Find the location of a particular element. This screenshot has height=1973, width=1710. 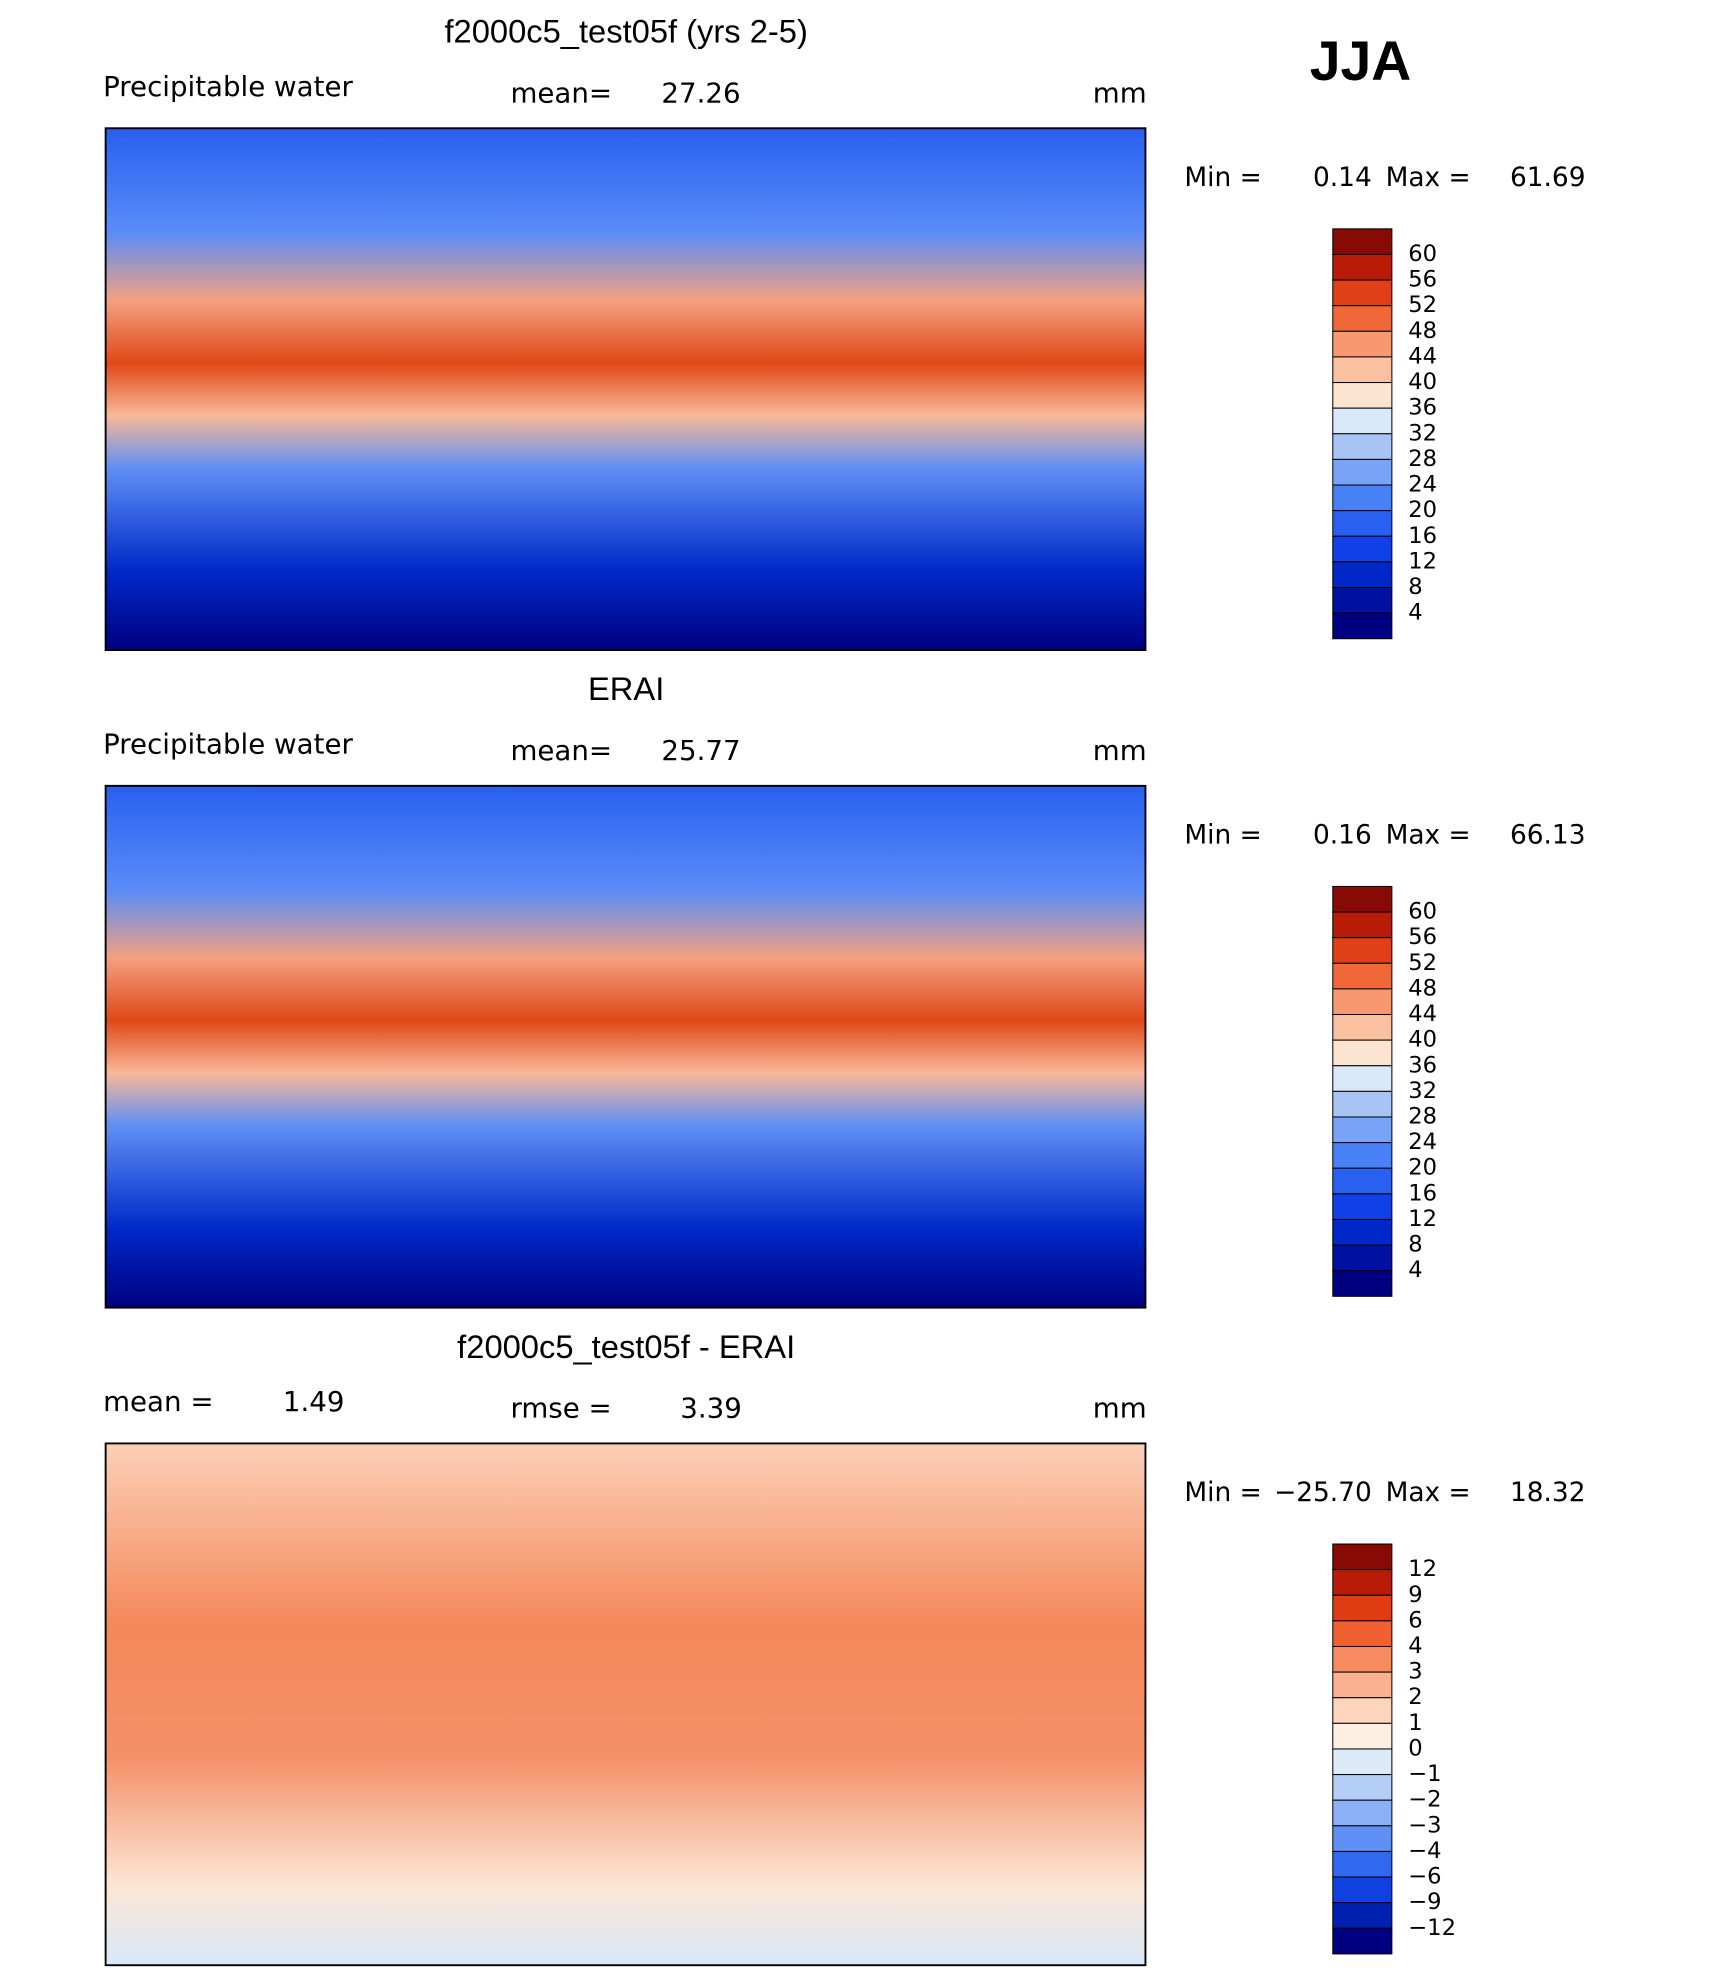

colorbar-label: 36 is located at coordinates (1422, 408).